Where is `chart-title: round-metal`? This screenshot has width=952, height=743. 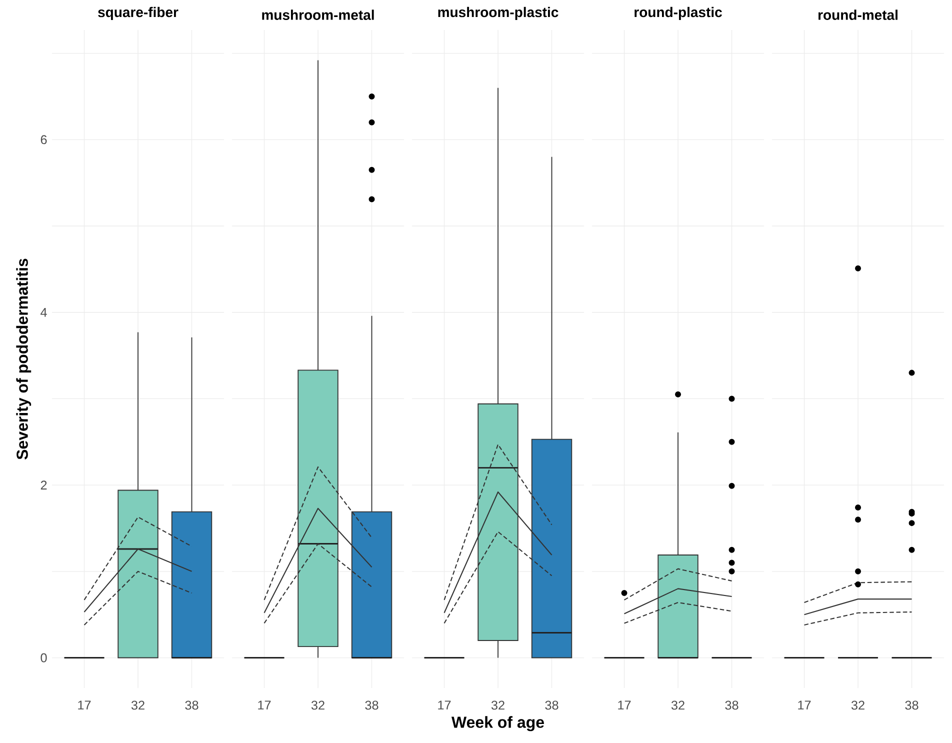
chart-title: round-metal is located at coordinates (858, 15).